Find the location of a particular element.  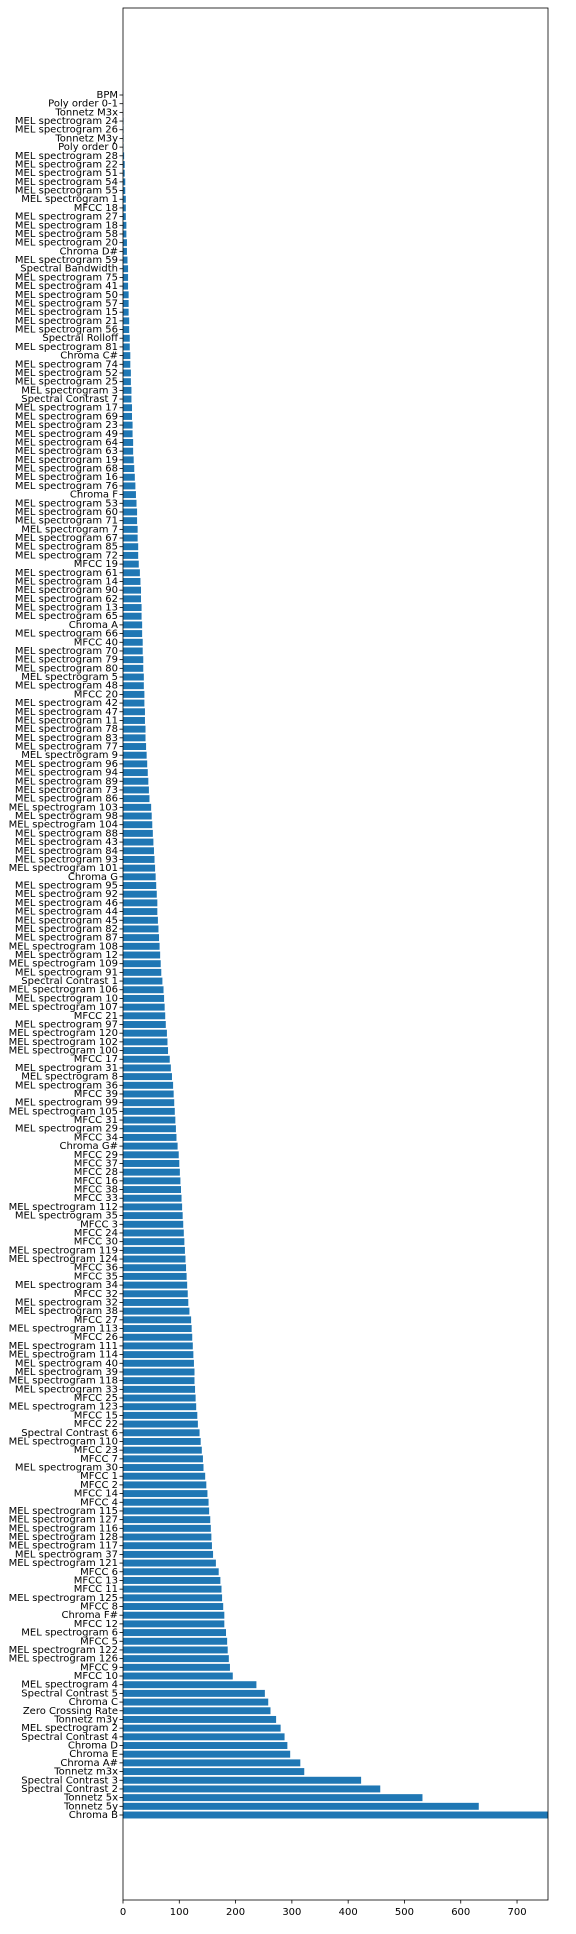

y-tick-label: MEL spectrogram 105 is located at coordinates (63, 1111).